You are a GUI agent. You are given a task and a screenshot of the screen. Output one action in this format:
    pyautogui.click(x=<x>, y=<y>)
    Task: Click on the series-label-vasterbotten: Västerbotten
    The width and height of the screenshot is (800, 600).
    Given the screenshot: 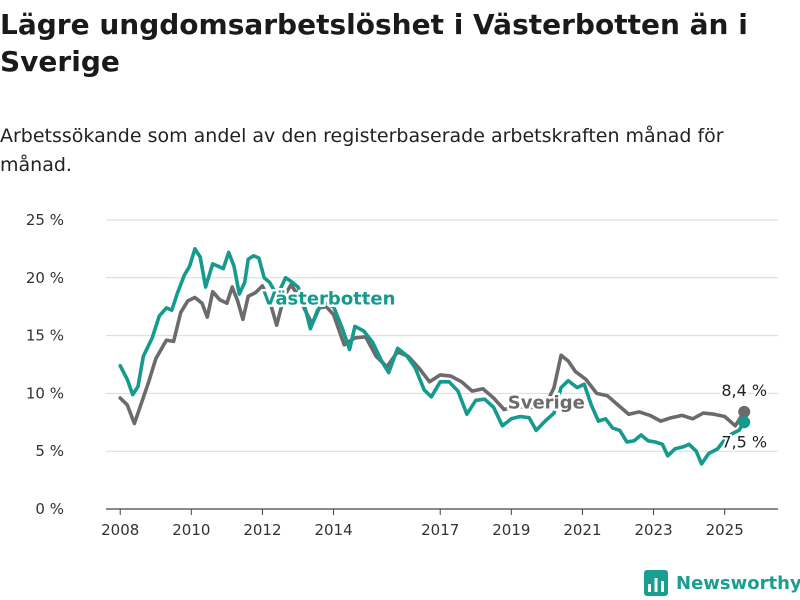 What is the action you would take?
    pyautogui.click(x=328, y=299)
    